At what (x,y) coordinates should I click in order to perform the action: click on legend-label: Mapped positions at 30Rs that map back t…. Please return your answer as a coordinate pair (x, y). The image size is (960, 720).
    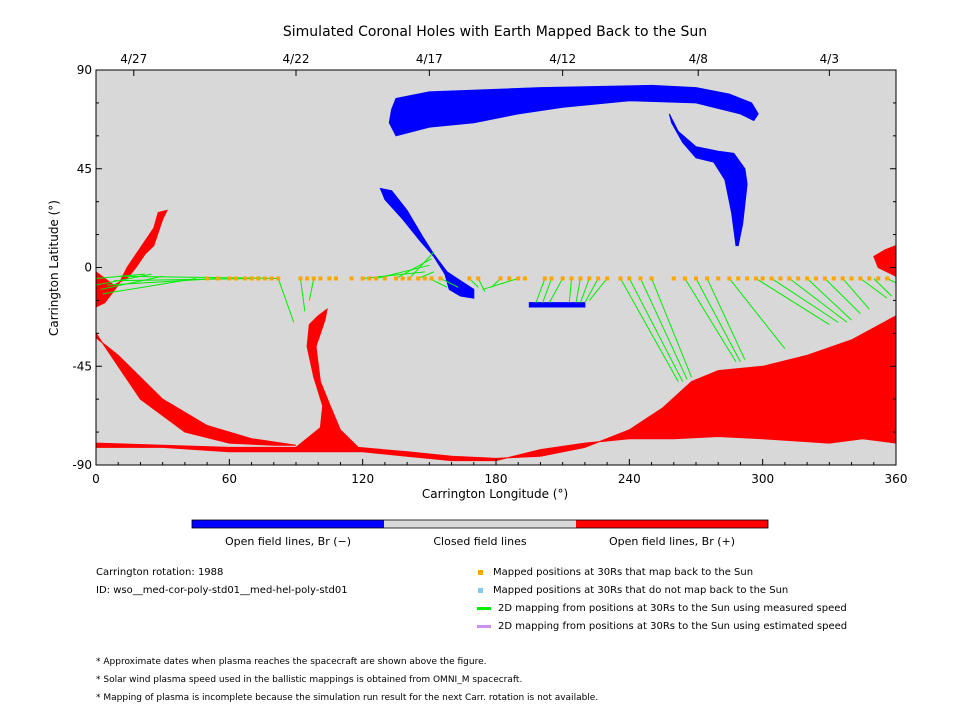
    Looking at the image, I should click on (623, 572).